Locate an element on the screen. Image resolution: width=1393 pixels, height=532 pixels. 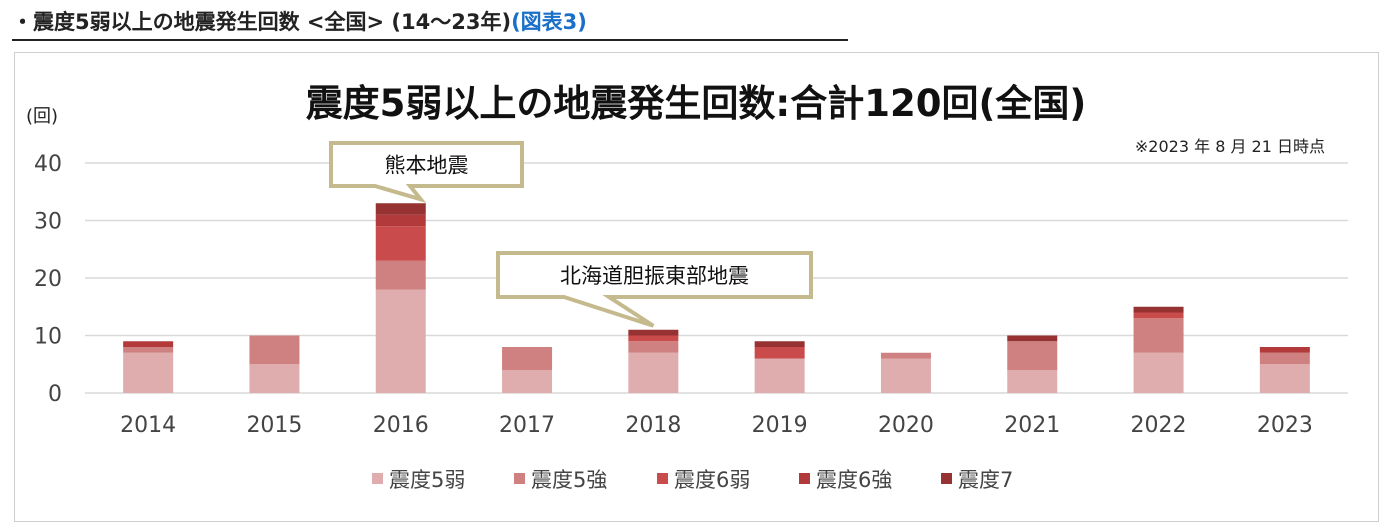
chart-note: ※2023 年 8 月 21 日時点 is located at coordinates (1230, 146).